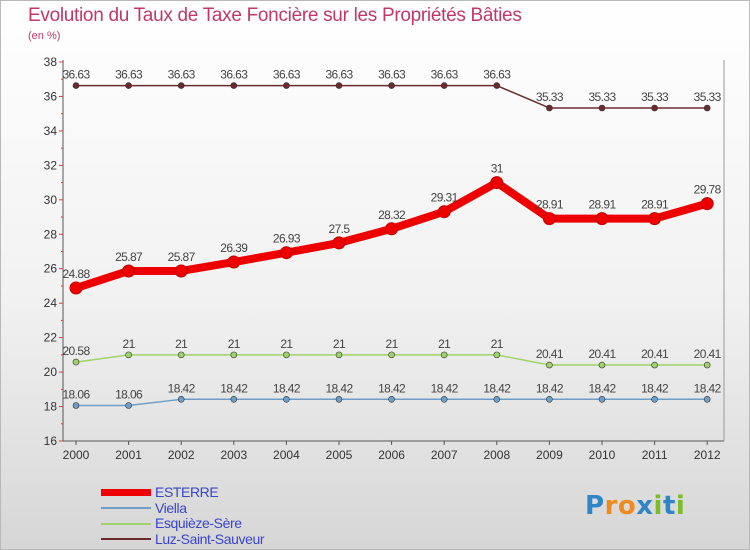 This screenshot has height=550, width=750. I want to click on x-tick-label: 2010, so click(602, 455).